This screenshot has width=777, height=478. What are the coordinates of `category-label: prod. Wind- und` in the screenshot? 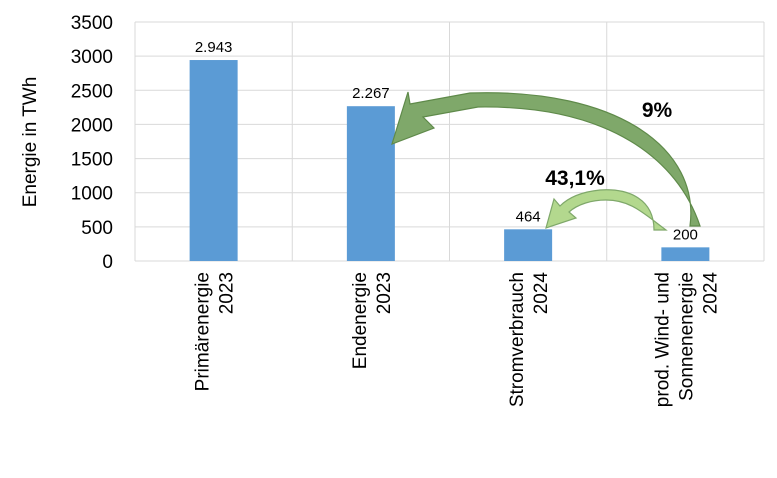 It's located at (662, 339).